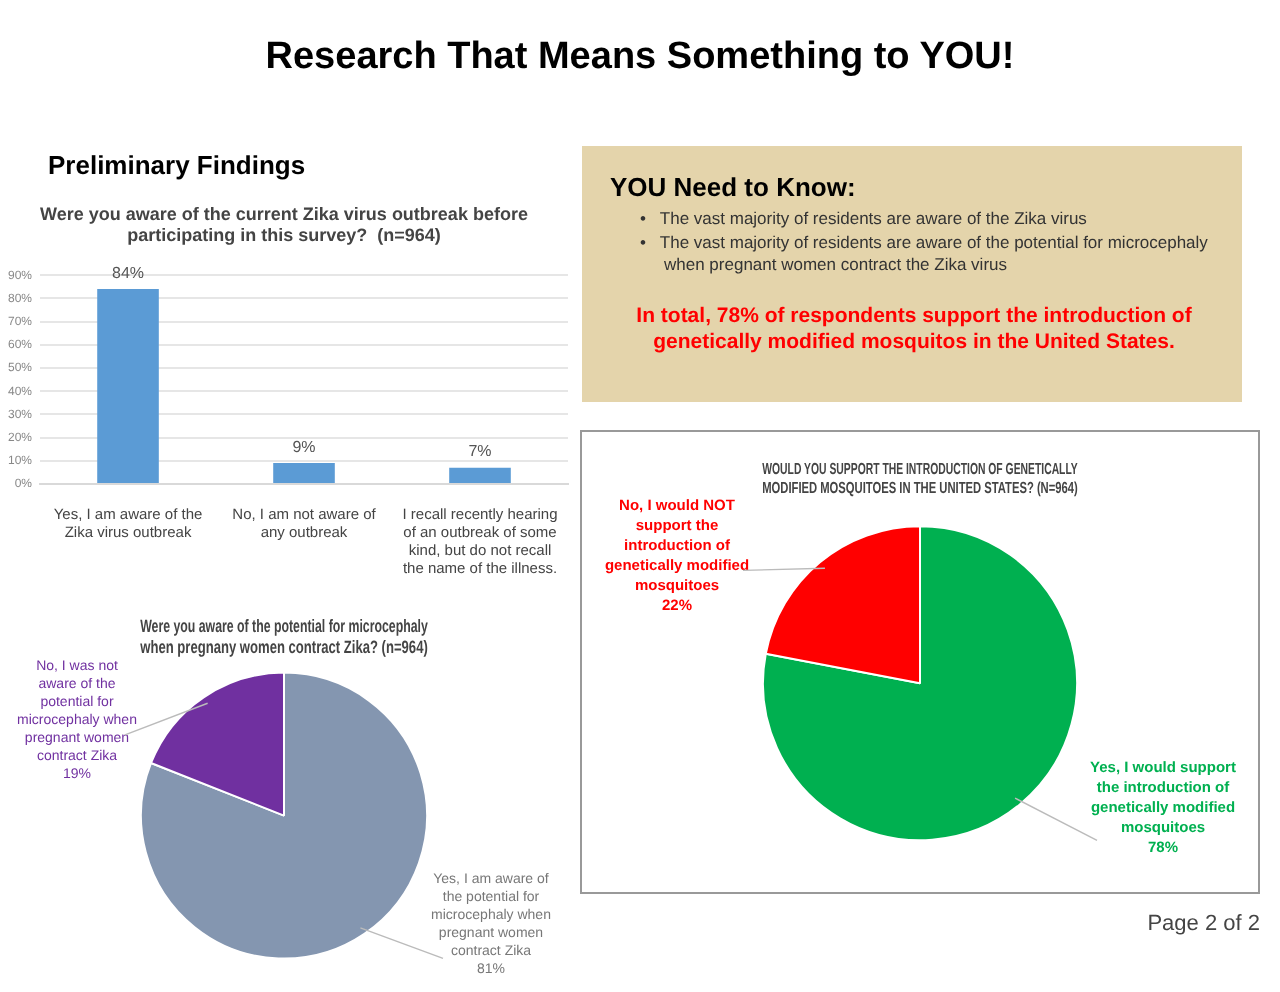 The height and width of the screenshot is (992, 1280). I want to click on text: In total, 78% of respondents support the introduction of genetically modified mosquitos in the United States., so click(914, 330).